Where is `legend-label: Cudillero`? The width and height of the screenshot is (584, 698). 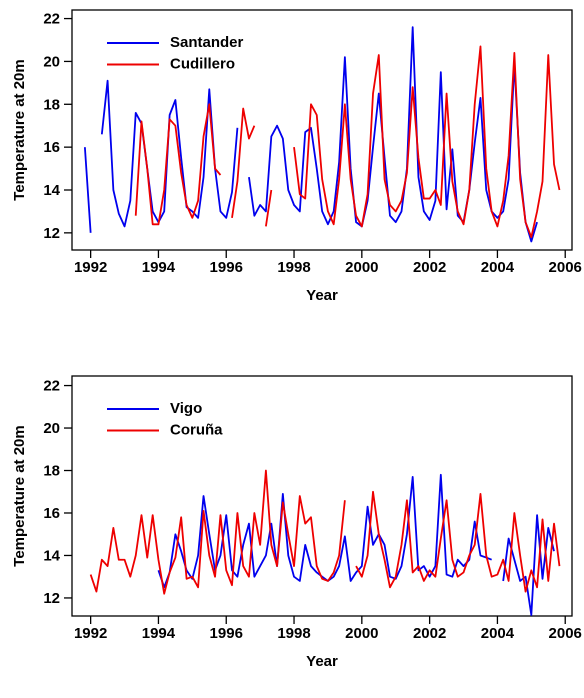 legend-label: Cudillero is located at coordinates (202, 63).